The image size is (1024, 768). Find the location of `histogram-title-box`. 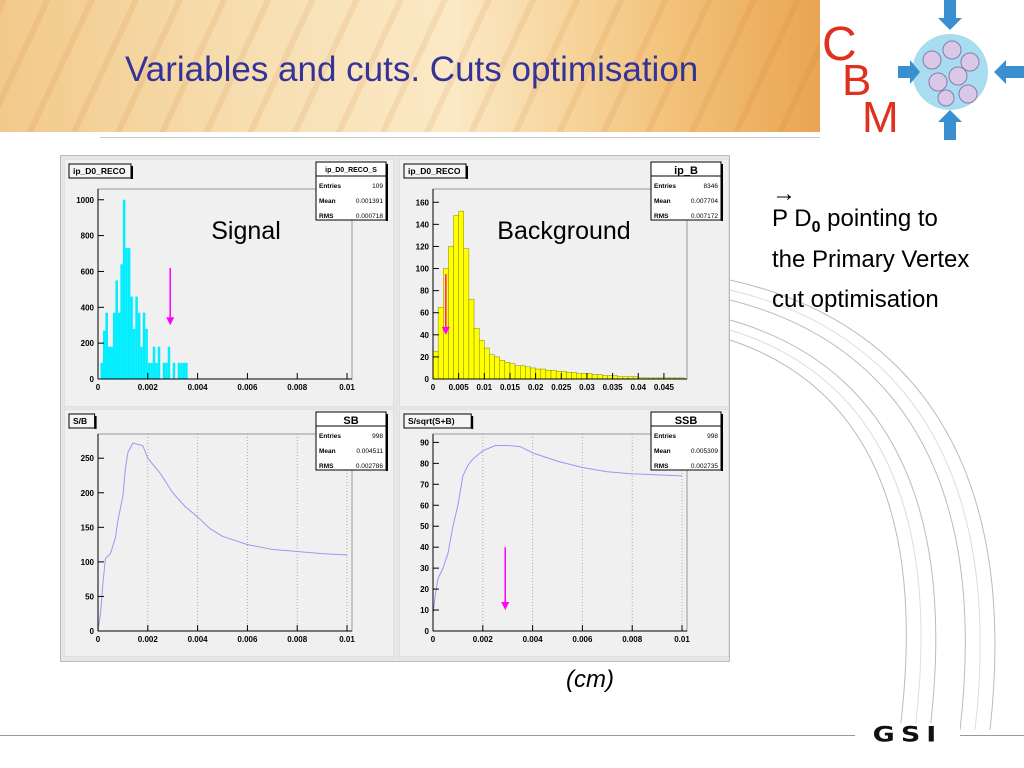

histogram-title-box is located at coordinates (82, 421).